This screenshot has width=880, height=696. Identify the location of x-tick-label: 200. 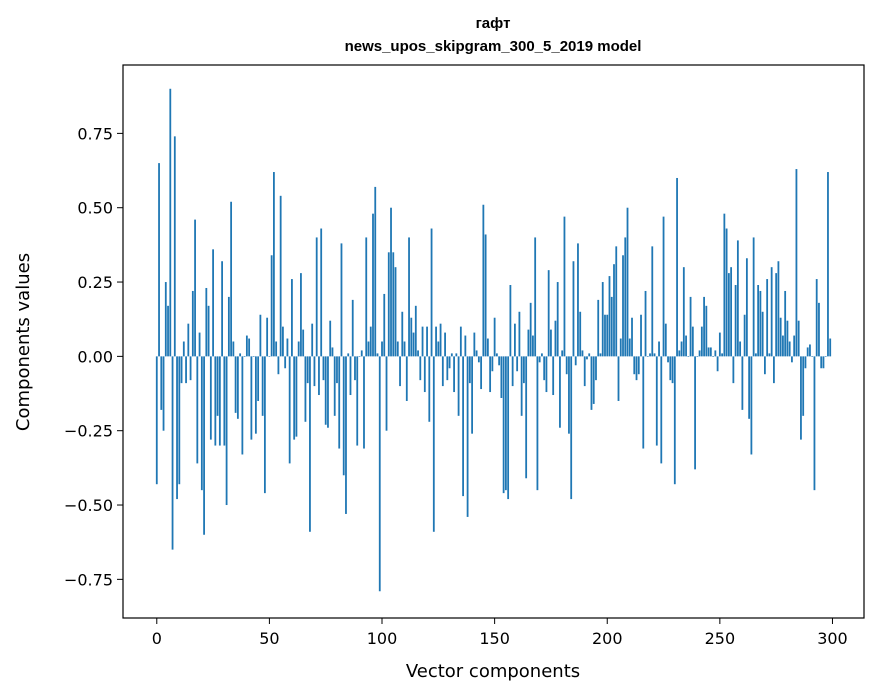
(607, 638).